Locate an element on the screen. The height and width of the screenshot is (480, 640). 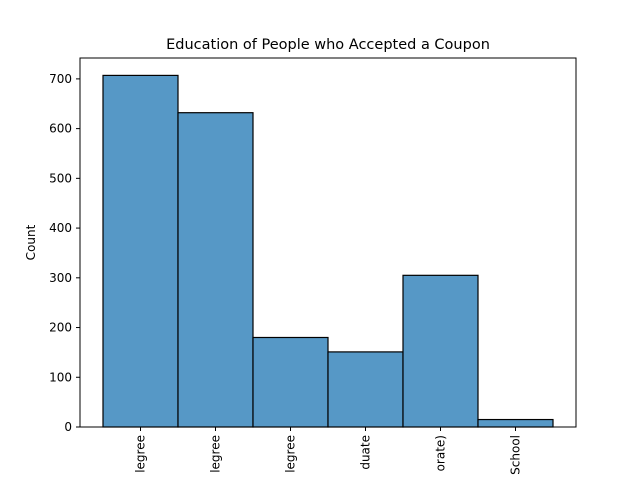
x-tick-label-3: duate is located at coordinates (366, 452).